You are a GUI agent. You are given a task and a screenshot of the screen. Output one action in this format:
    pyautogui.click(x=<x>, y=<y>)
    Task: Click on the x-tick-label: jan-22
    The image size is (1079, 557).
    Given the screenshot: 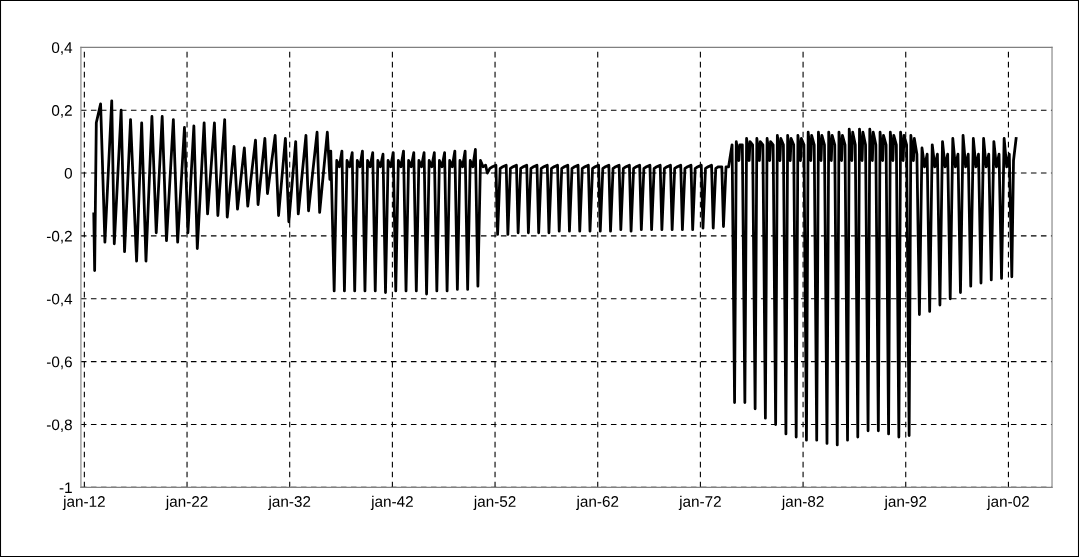 What is the action you would take?
    pyautogui.click(x=186, y=502)
    